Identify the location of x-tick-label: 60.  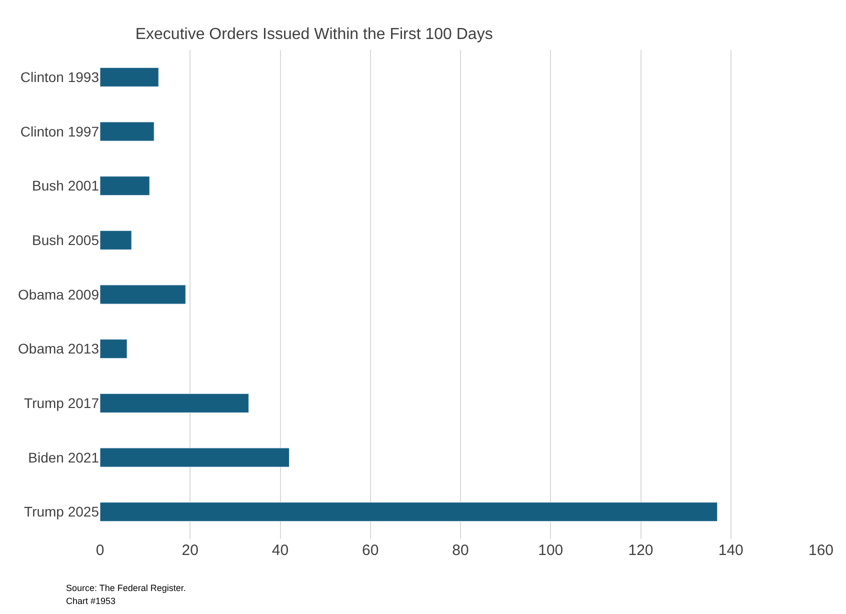
(370, 550).